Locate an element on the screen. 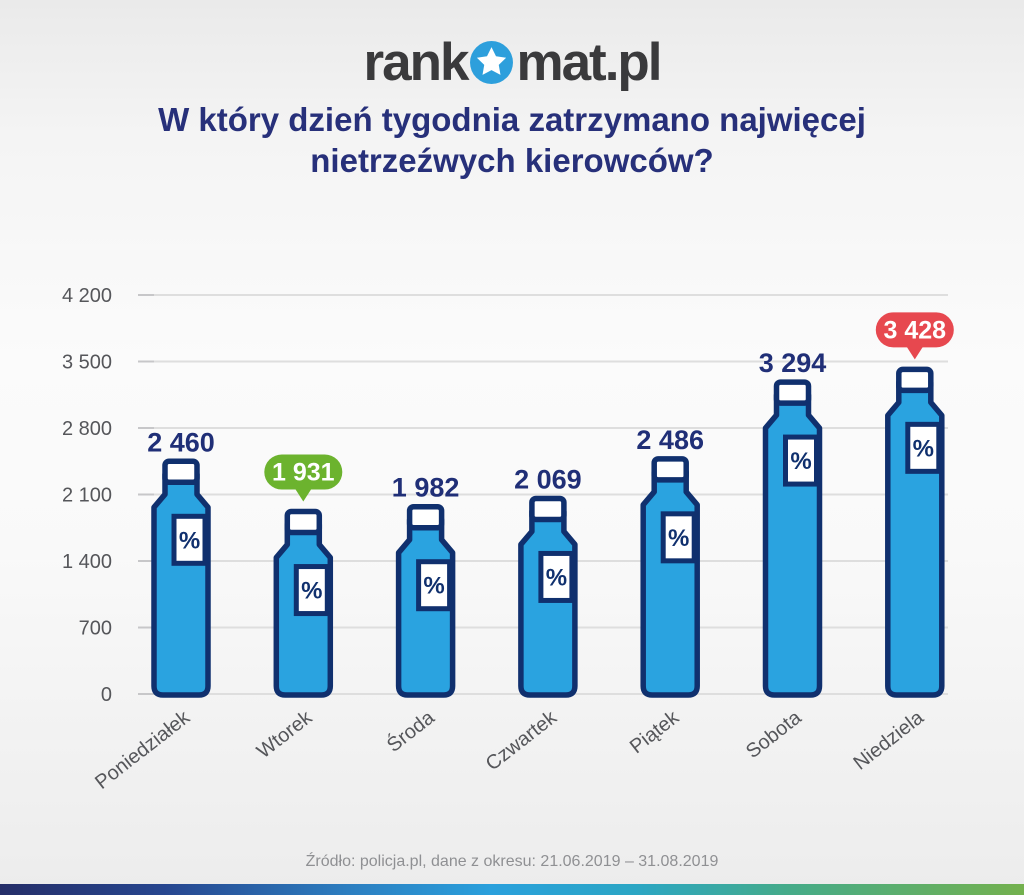 This screenshot has width=1024, height=895. badge-value-label: 1 931 is located at coordinates (303, 473).